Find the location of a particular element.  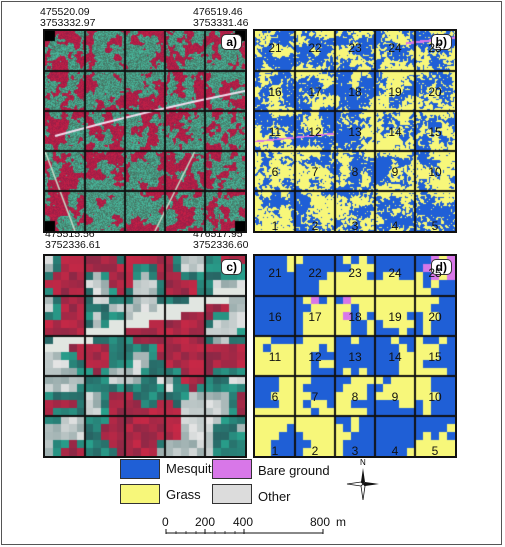

panel-d-label: d) is located at coordinates (441, 267).